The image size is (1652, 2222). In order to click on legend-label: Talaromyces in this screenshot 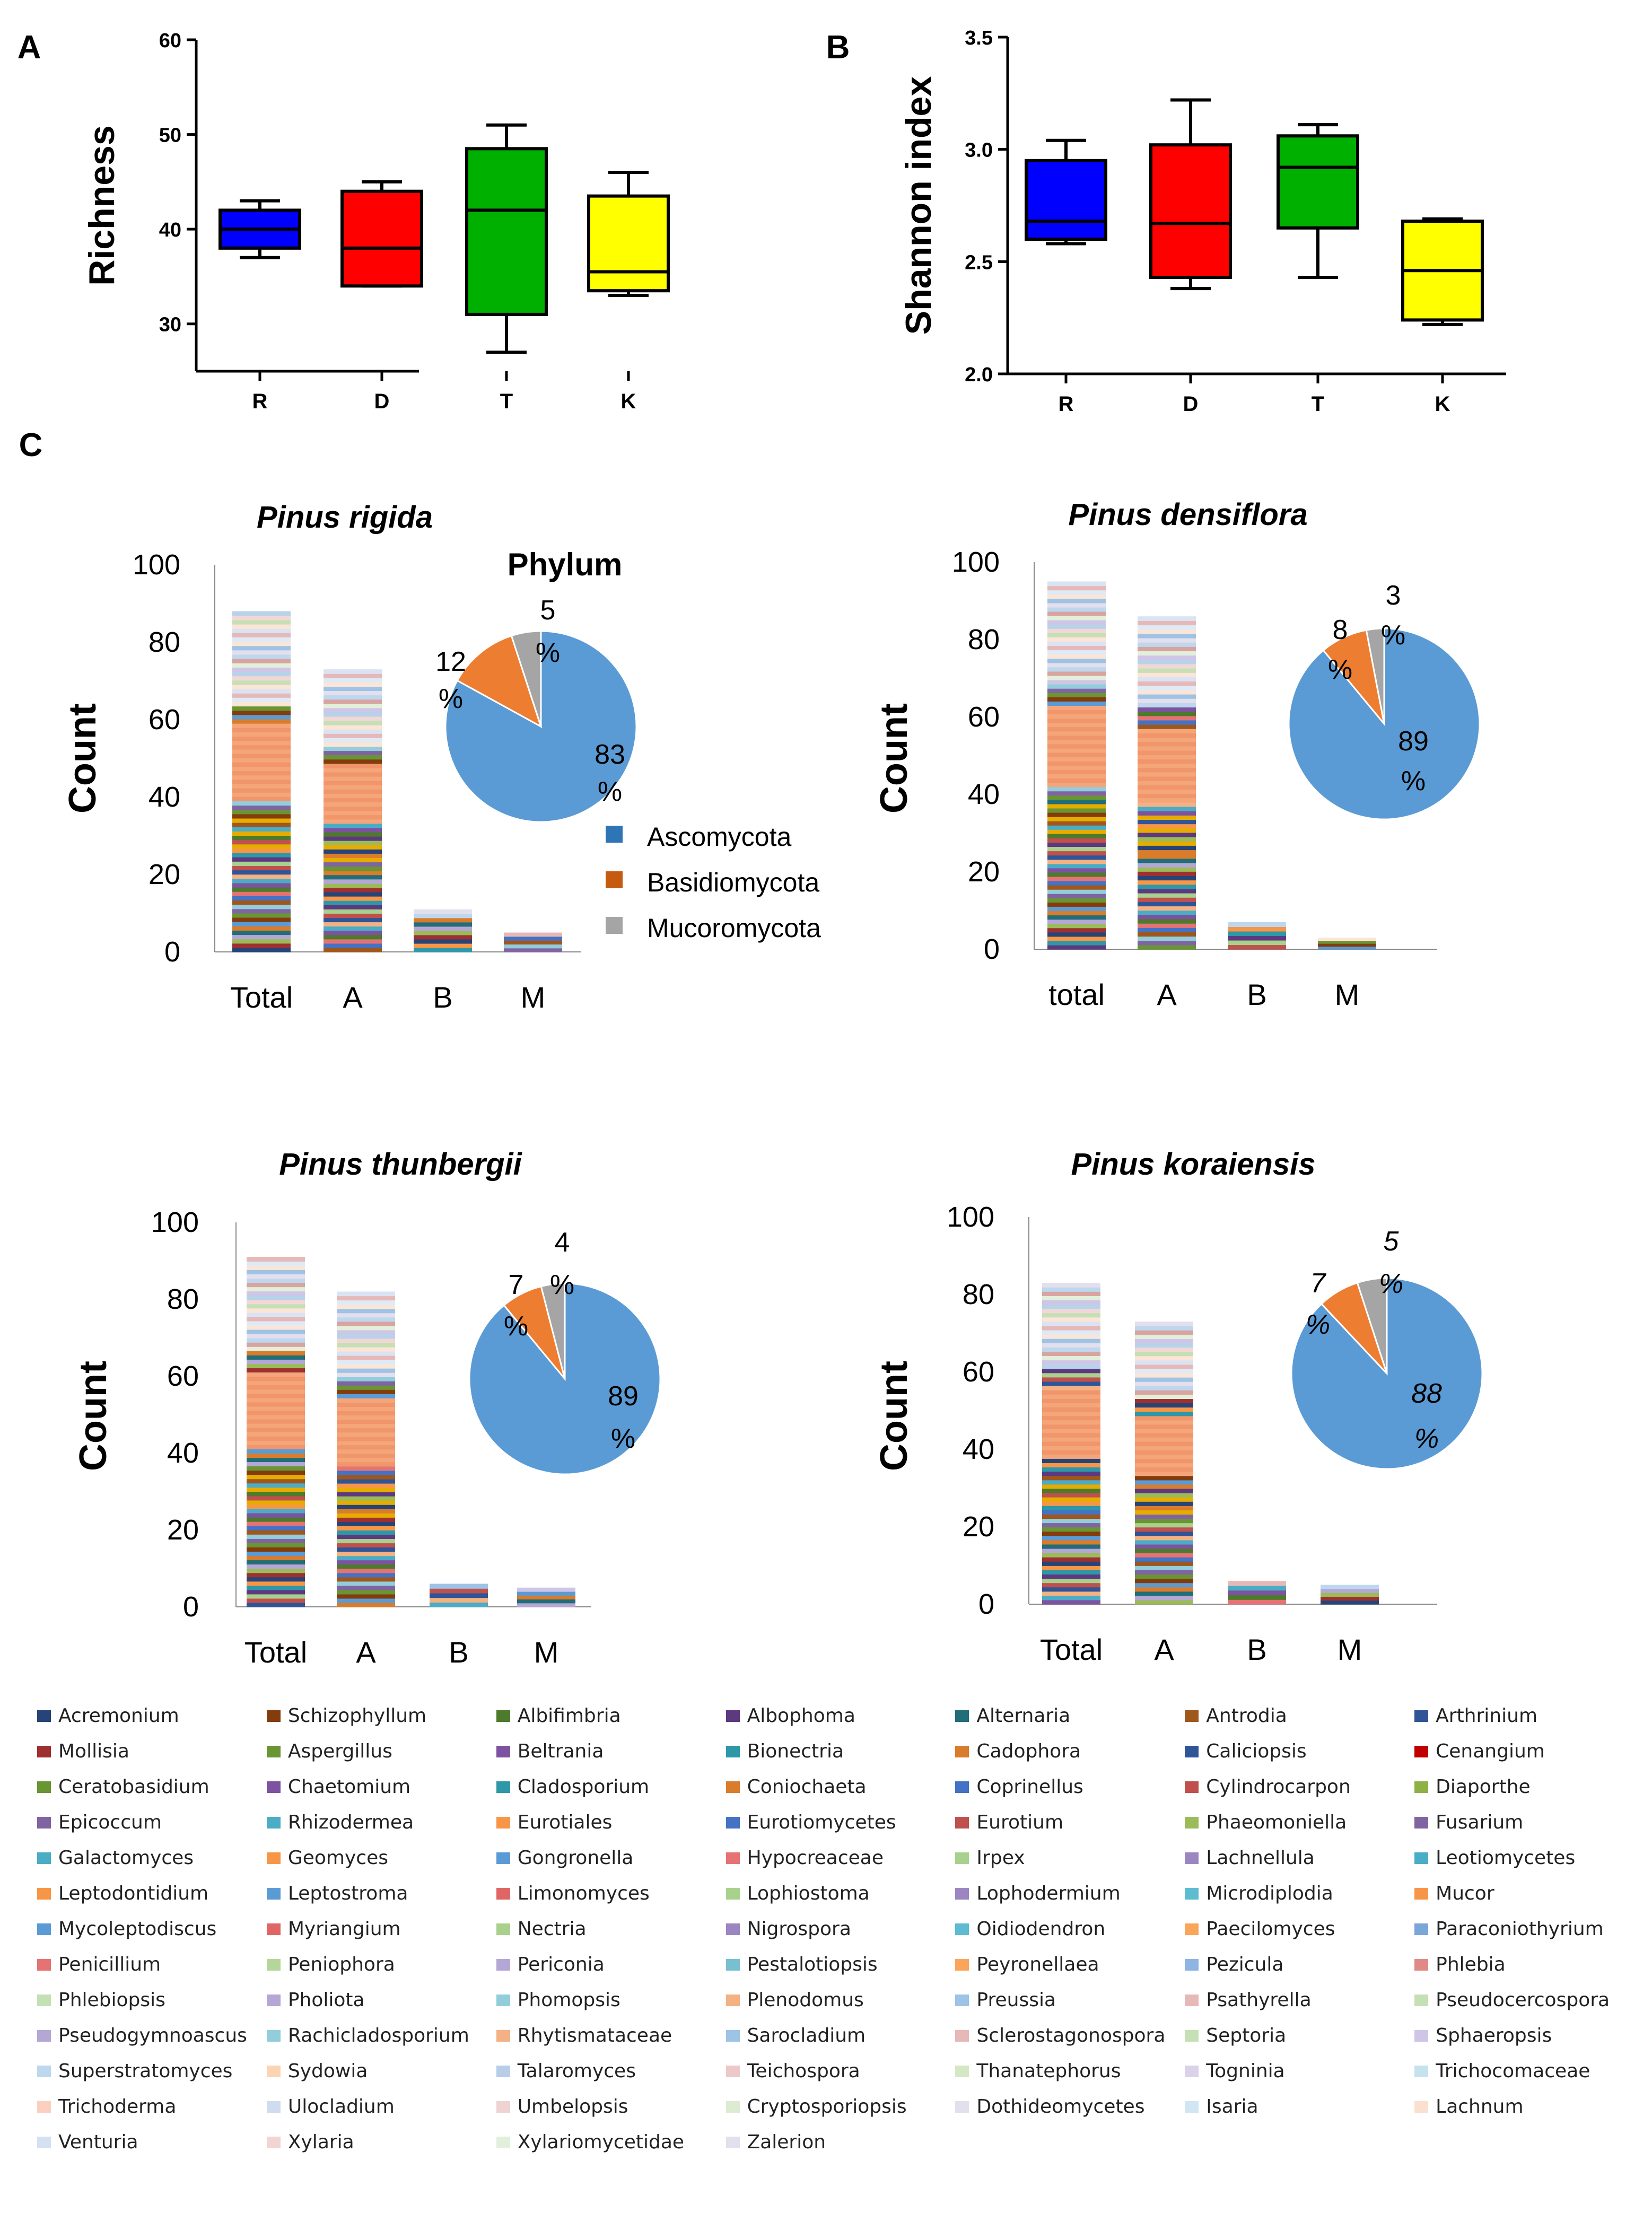, I will do `click(577, 2071)`.